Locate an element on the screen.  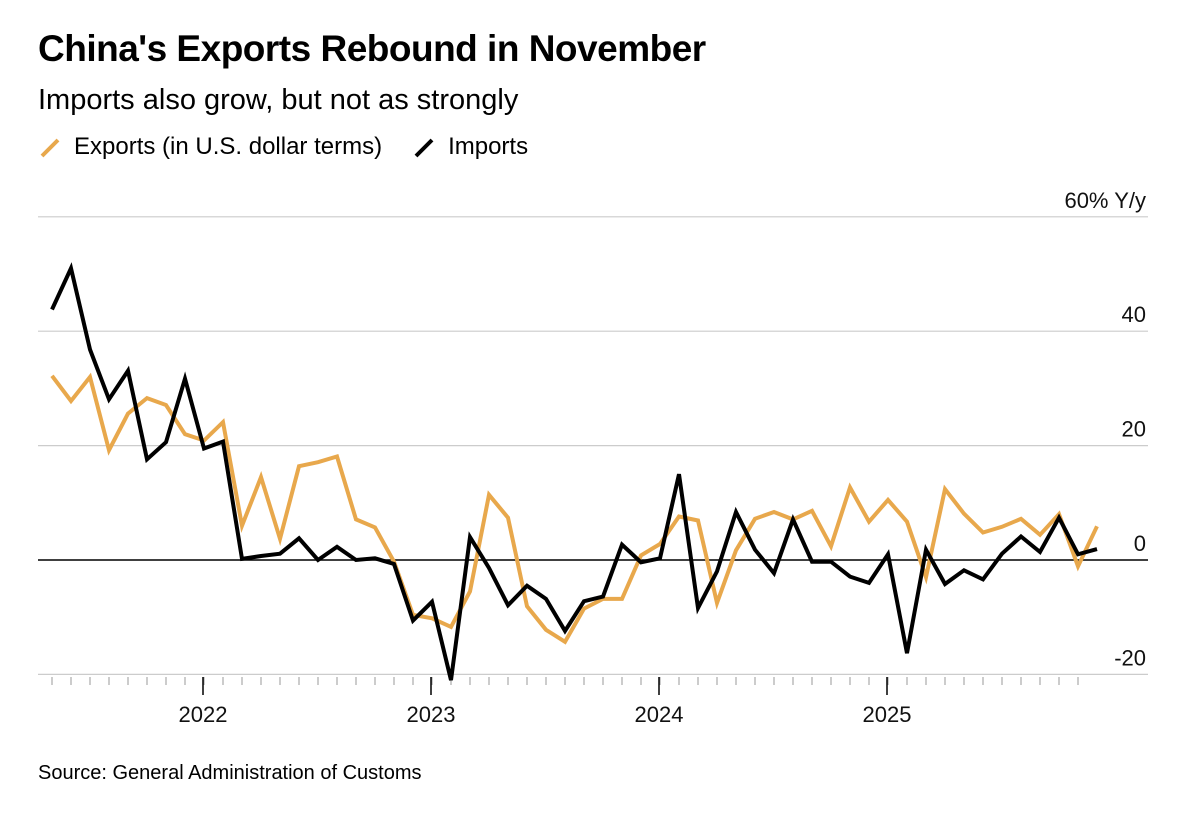
chart-title: China's Exports Rebound in November is located at coordinates (372, 48).